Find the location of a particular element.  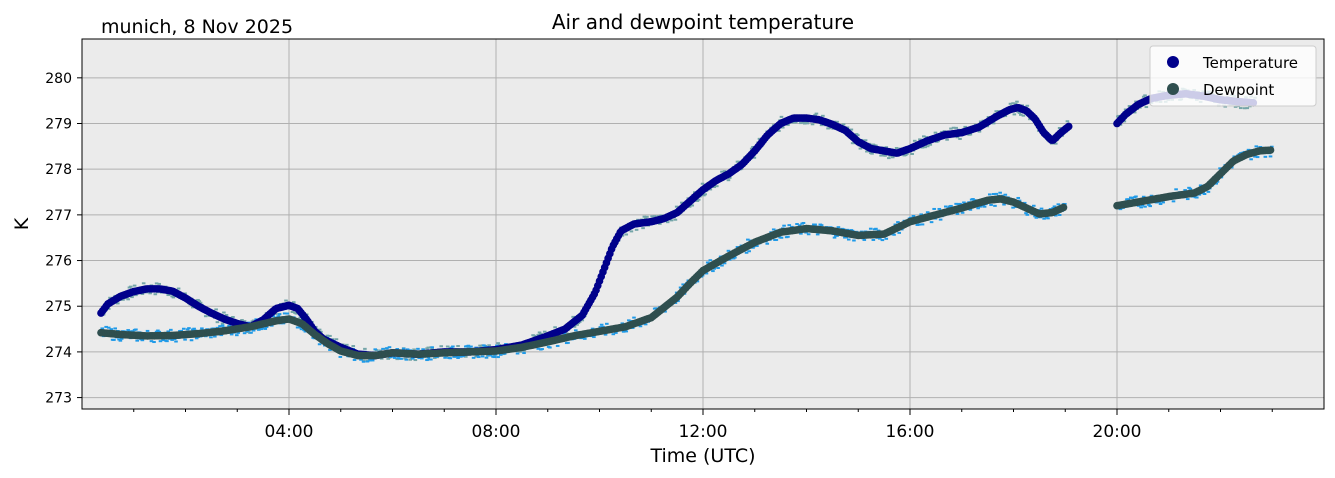

legend-box is located at coordinates (1233, 76).